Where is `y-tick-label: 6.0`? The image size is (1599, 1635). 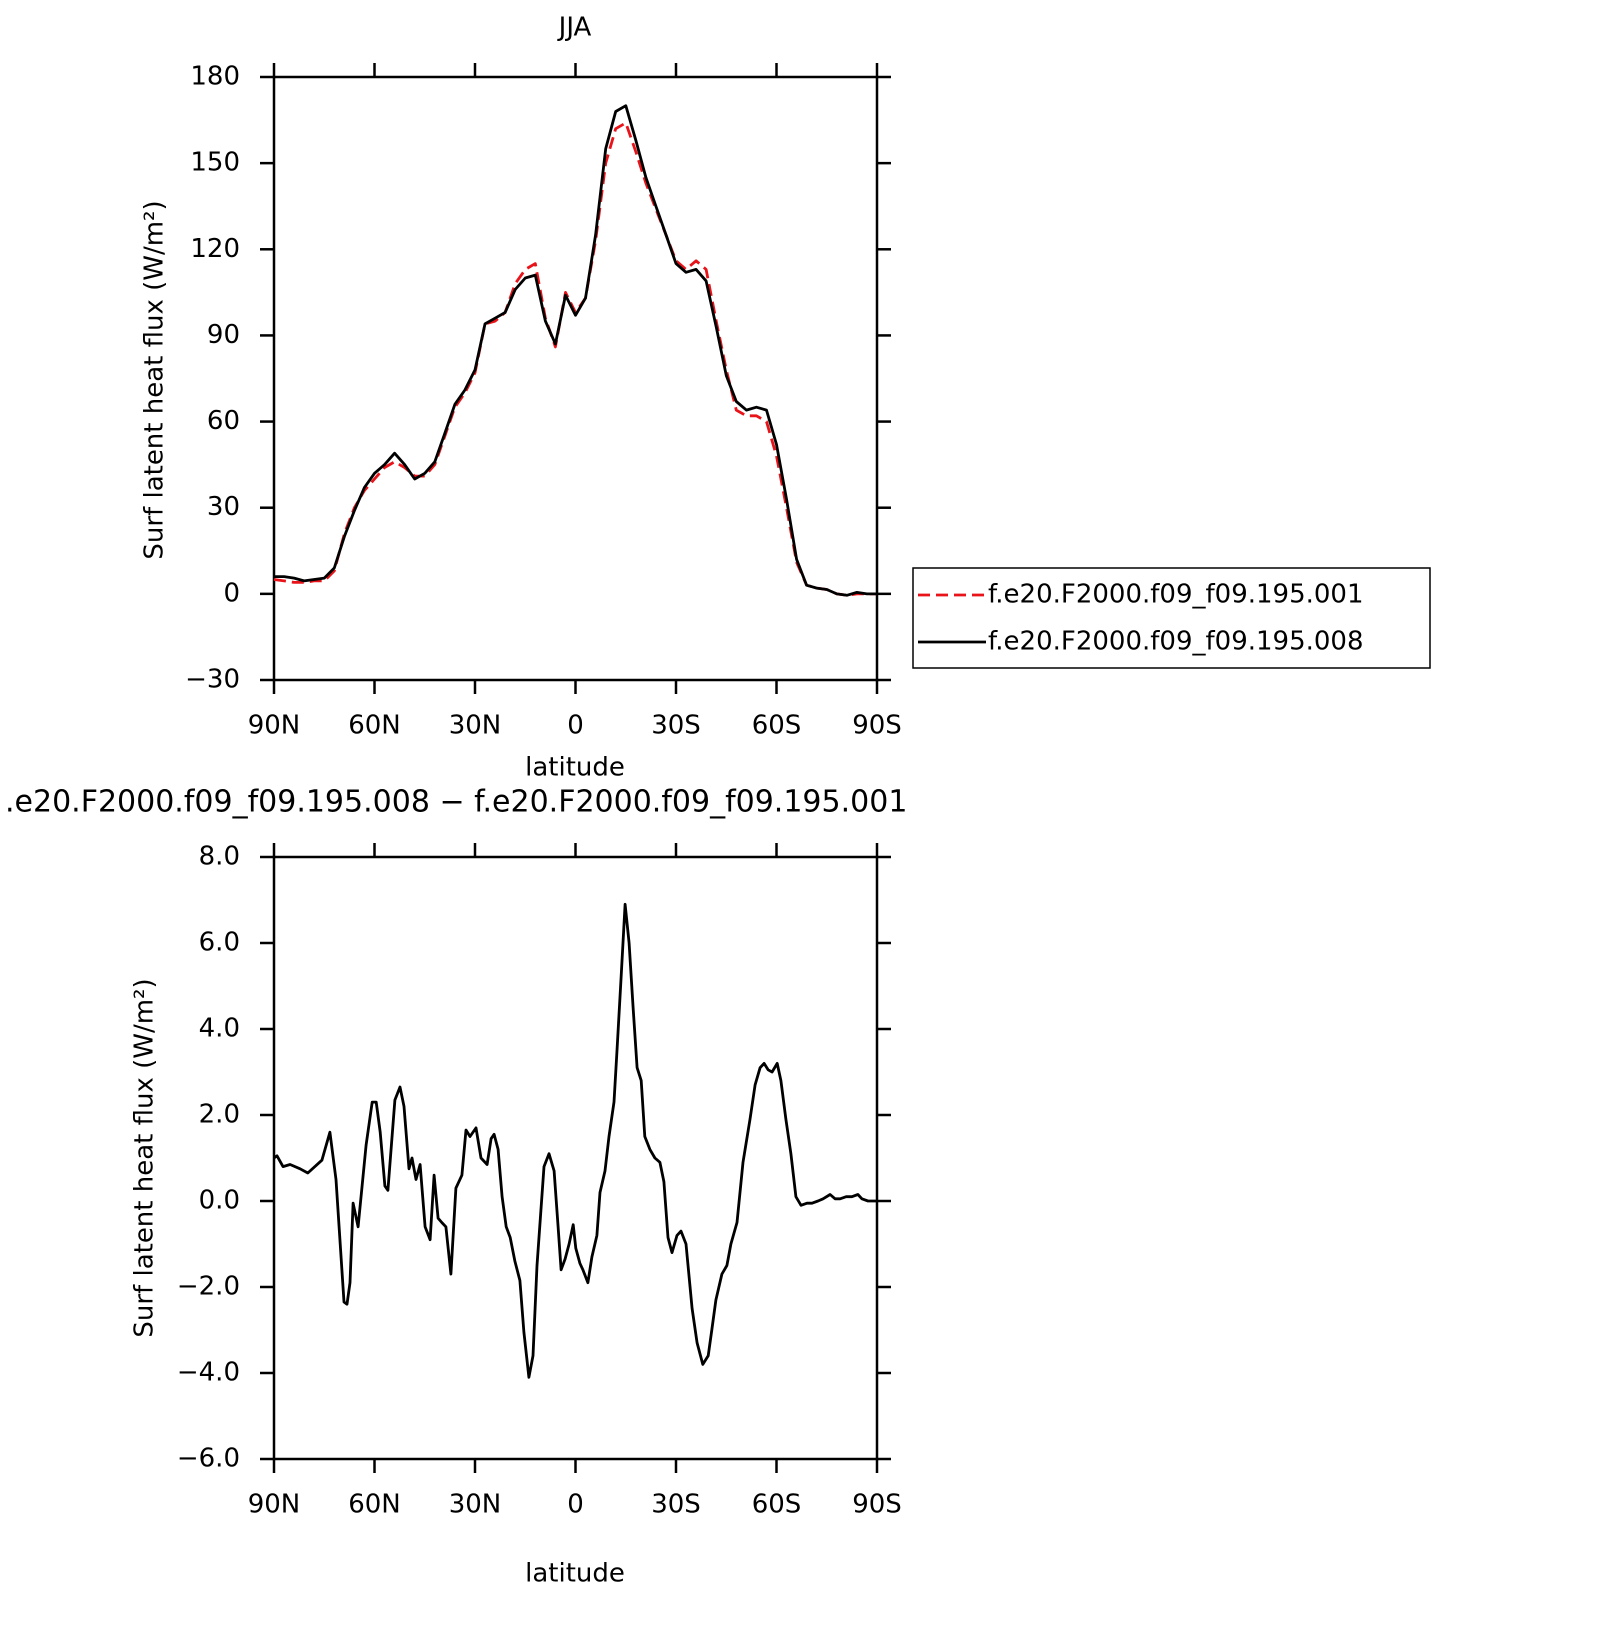
y-tick-label: 6.0 is located at coordinates (219, 943).